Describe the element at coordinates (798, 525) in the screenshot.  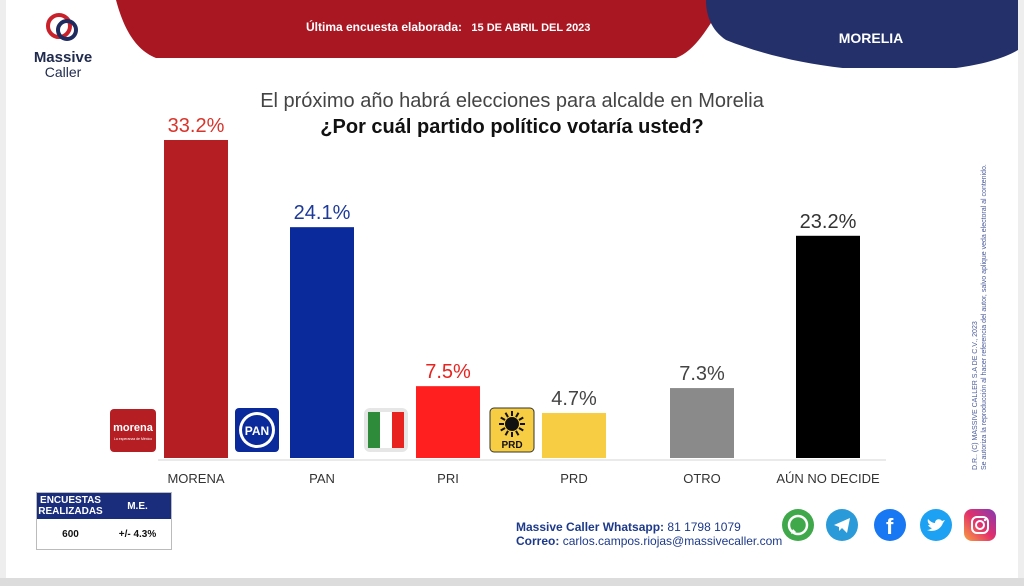
I see `whatsapp-icon` at that location.